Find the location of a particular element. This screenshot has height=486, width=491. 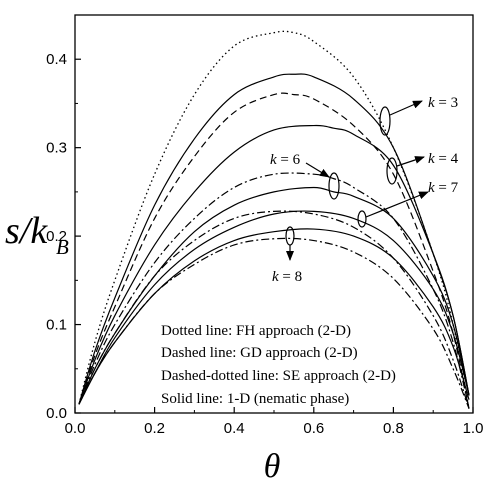

y-tick-label: 0.1 is located at coordinates (56, 325).